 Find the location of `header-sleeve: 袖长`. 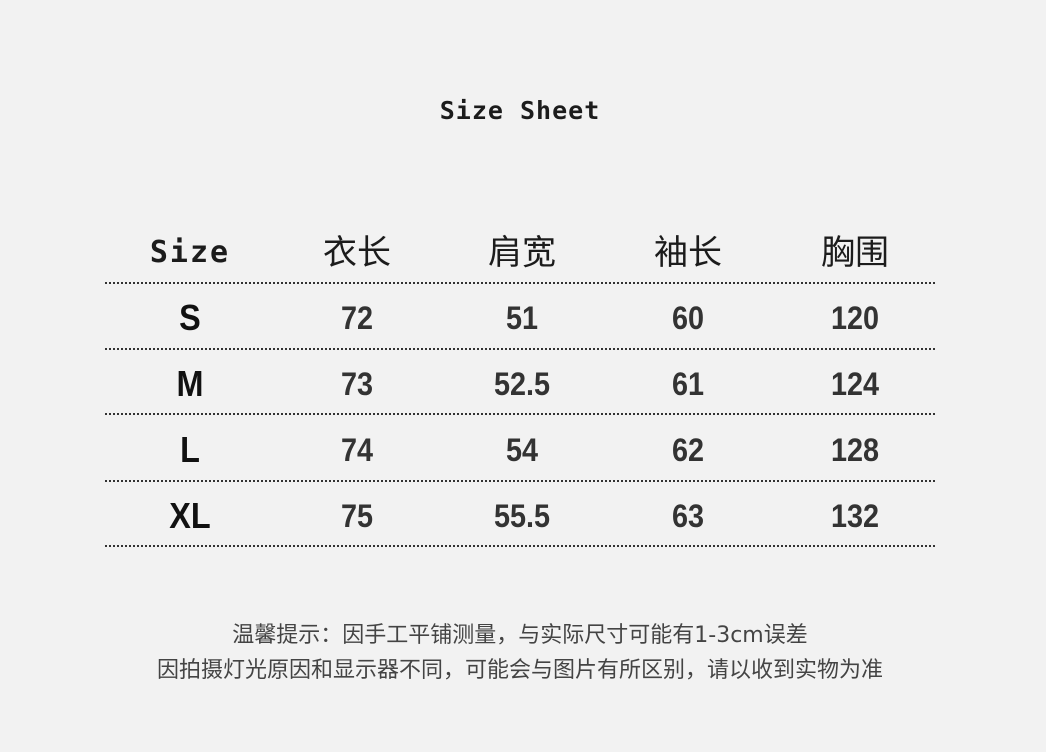

header-sleeve: 袖长 is located at coordinates (688, 253).